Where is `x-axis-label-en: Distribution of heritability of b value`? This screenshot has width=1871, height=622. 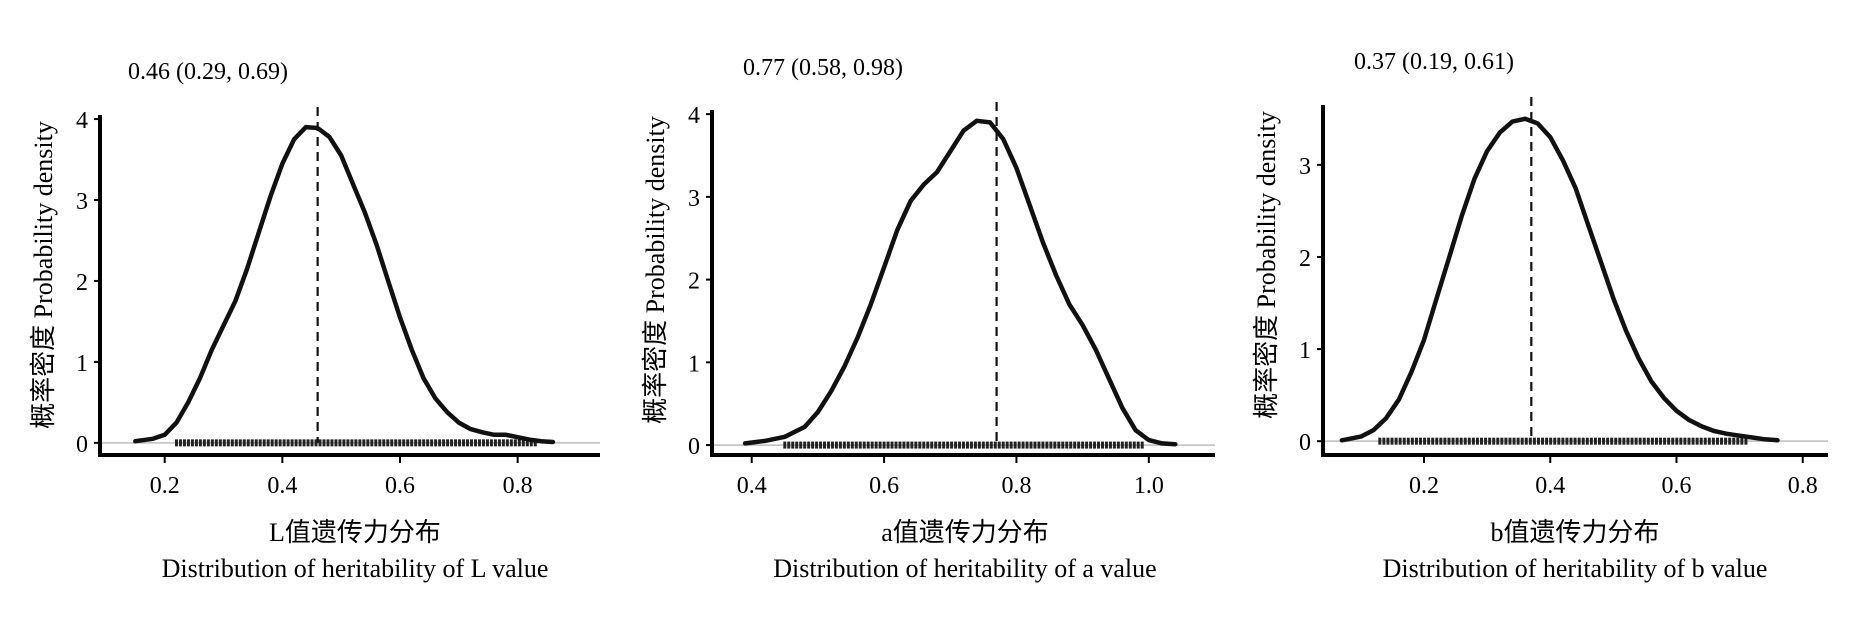 x-axis-label-en: Distribution of heritability of b value is located at coordinates (1575, 568).